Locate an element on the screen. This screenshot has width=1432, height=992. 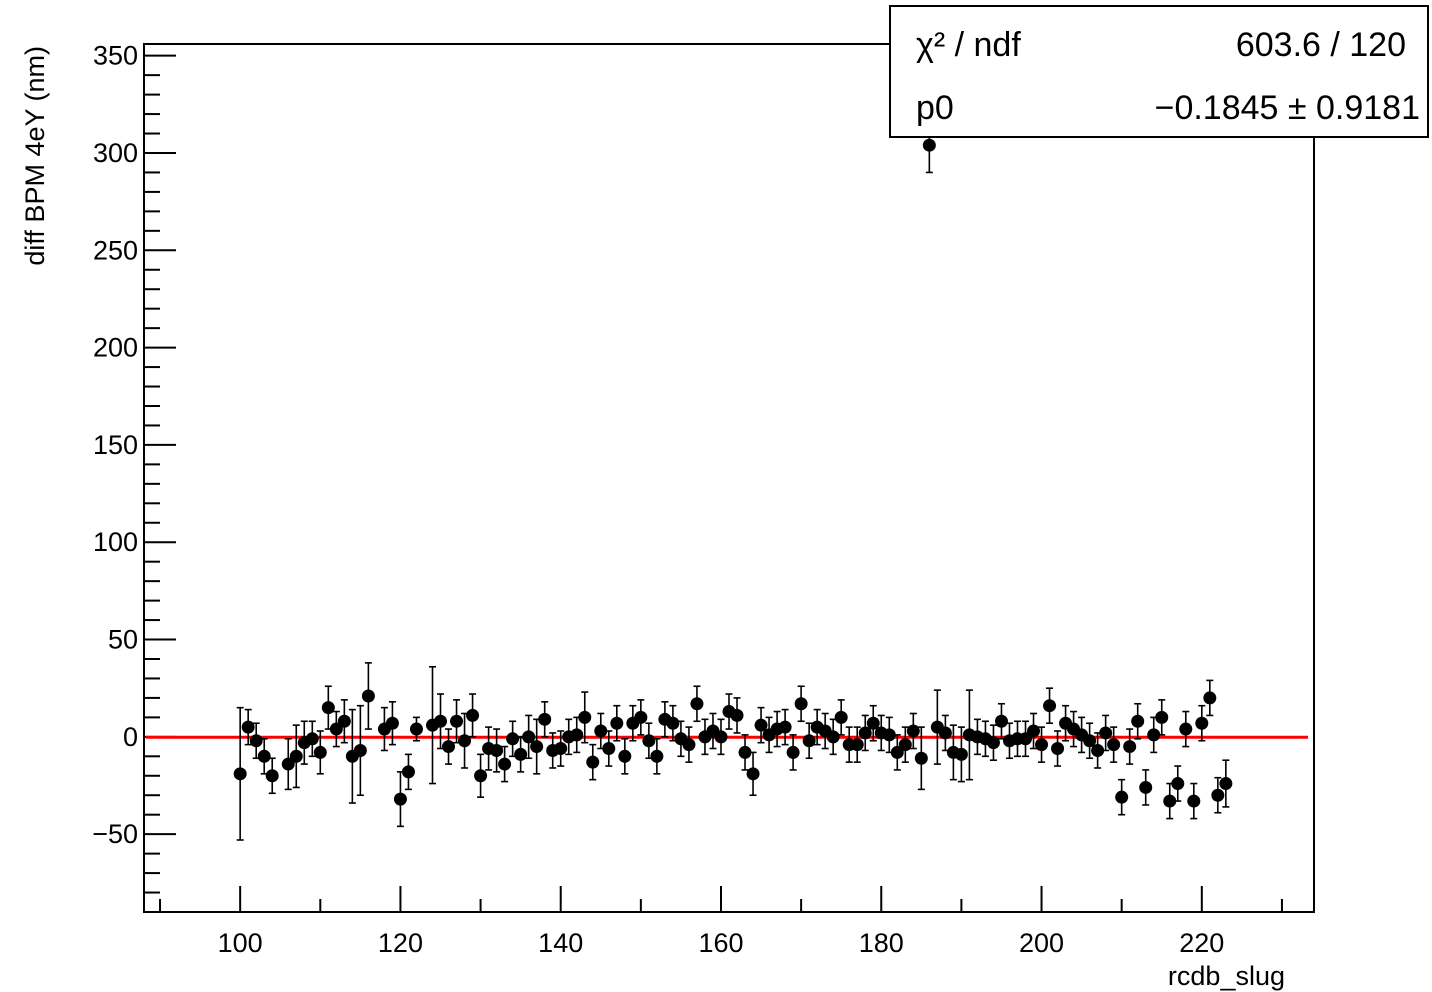
y-tick-label: 300 is located at coordinates (115, 153).